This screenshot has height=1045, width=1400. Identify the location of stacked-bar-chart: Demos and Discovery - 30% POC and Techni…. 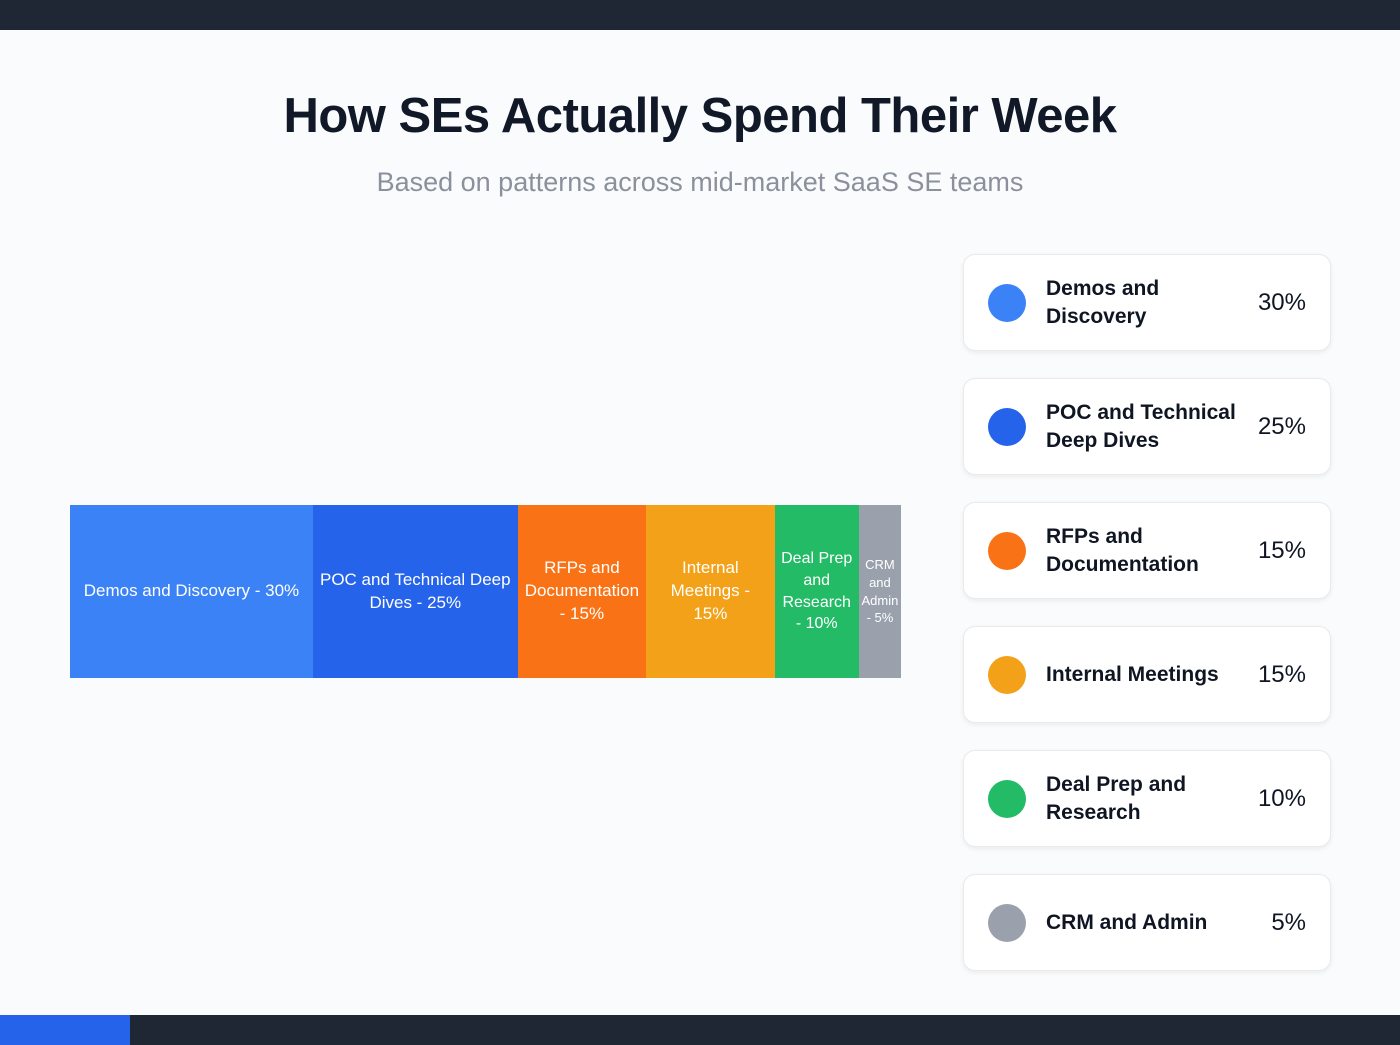
(486, 591).